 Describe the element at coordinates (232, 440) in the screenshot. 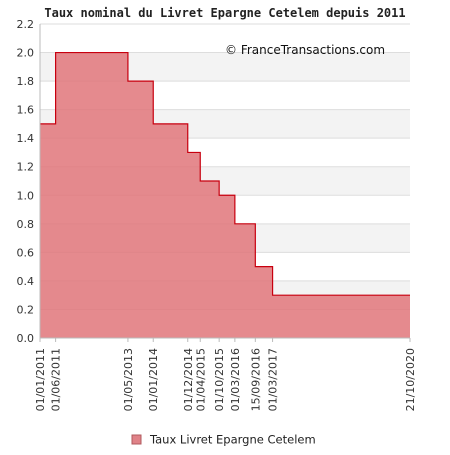

I see `legend-label: Taux Livret Epargne Cetelem` at that location.